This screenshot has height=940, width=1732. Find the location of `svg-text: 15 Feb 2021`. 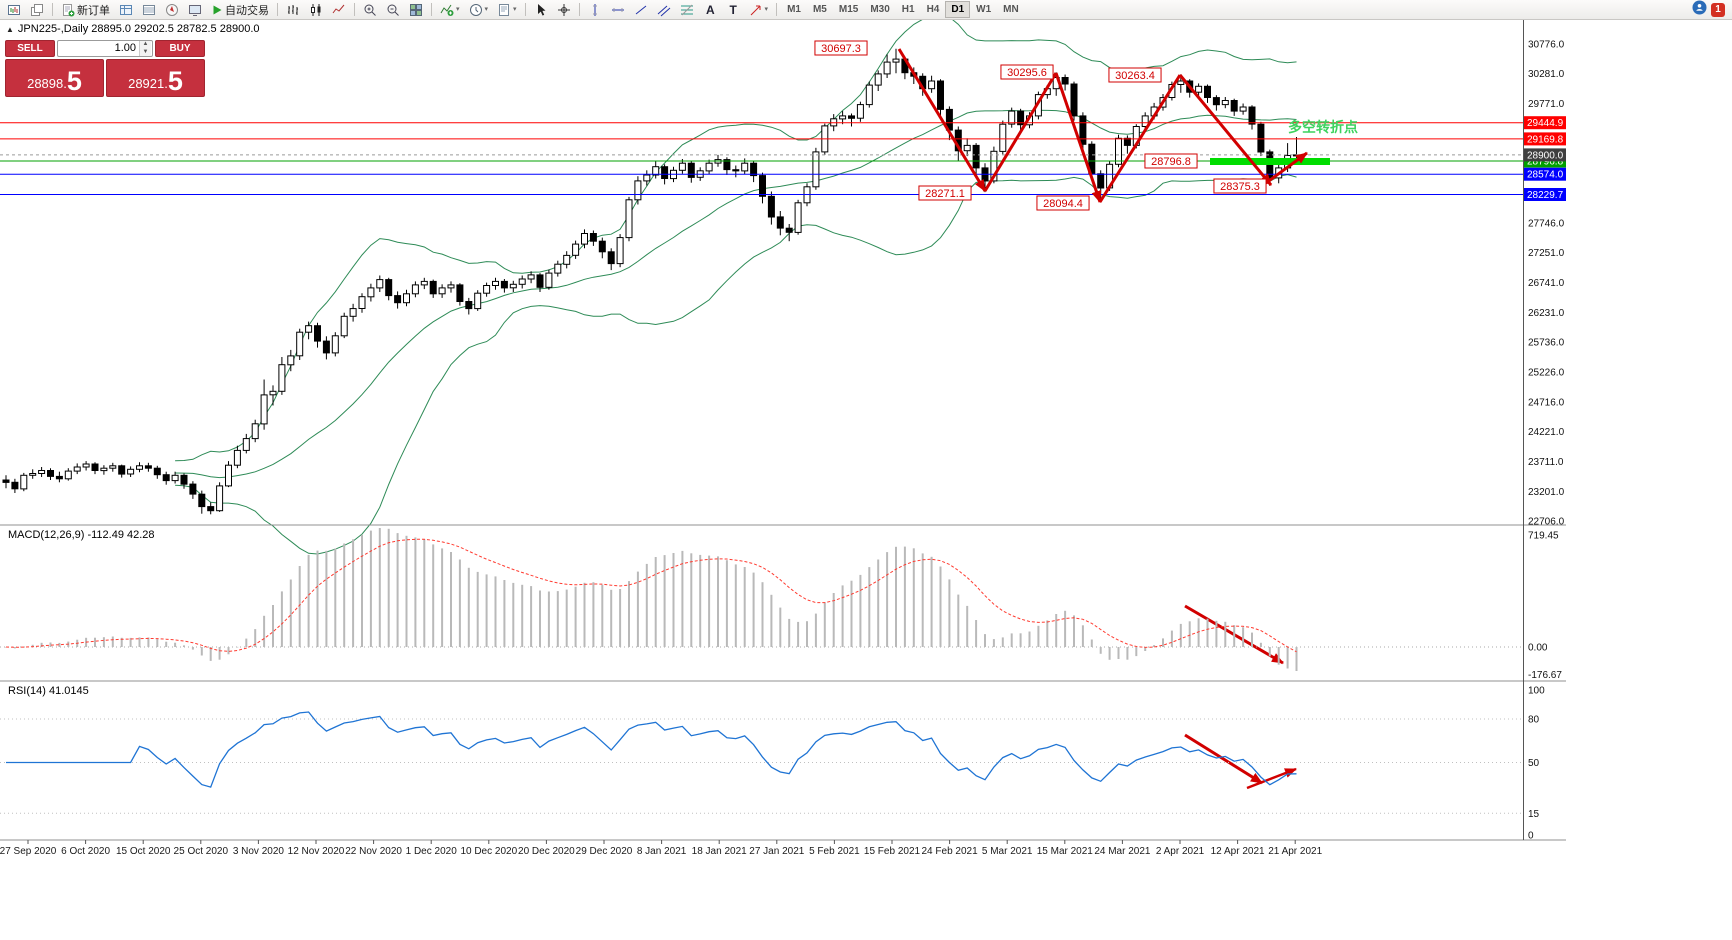

svg-text: 15 Feb 2021 is located at coordinates (892, 851).